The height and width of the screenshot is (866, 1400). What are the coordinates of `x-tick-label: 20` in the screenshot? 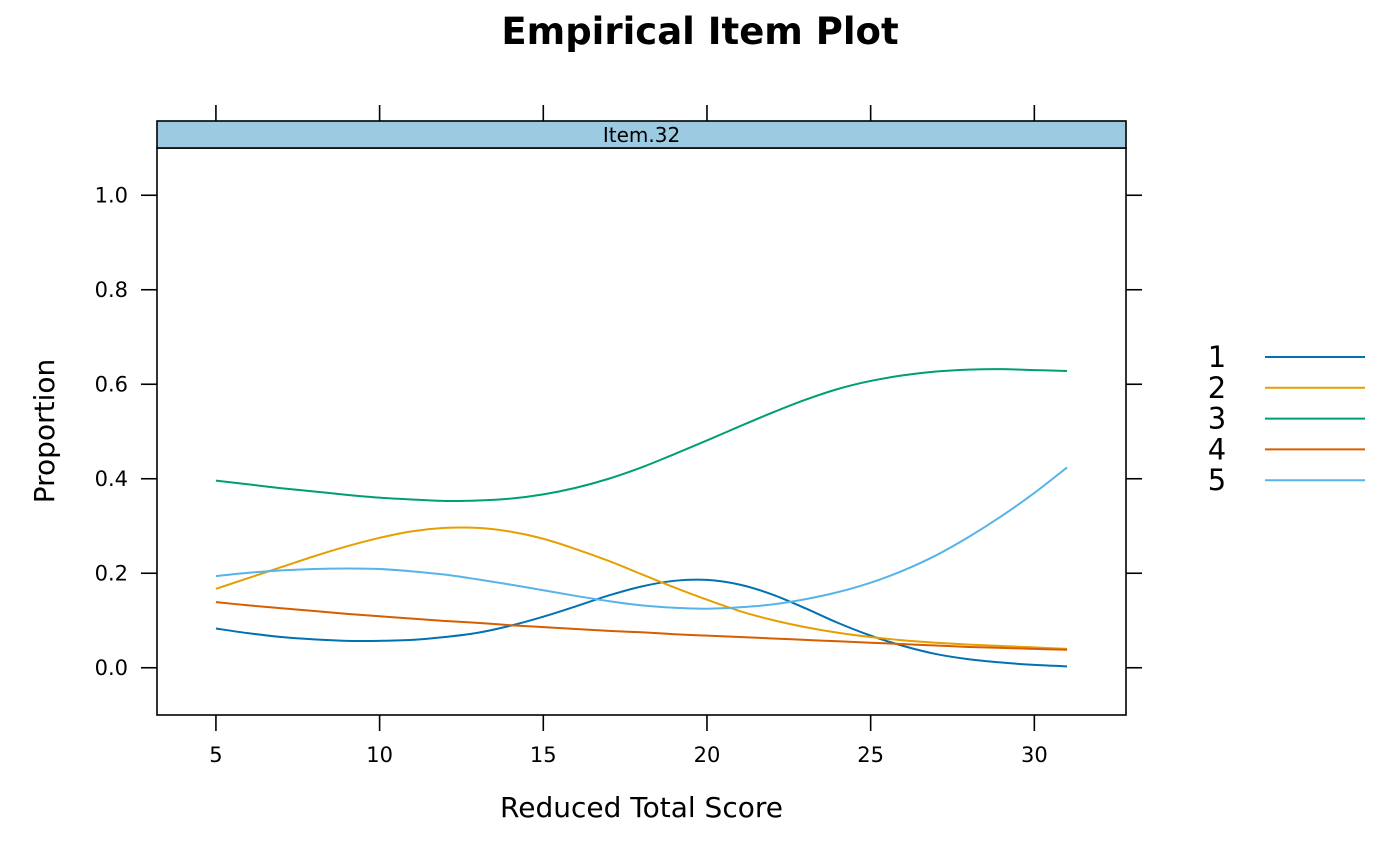 It's located at (707, 755).